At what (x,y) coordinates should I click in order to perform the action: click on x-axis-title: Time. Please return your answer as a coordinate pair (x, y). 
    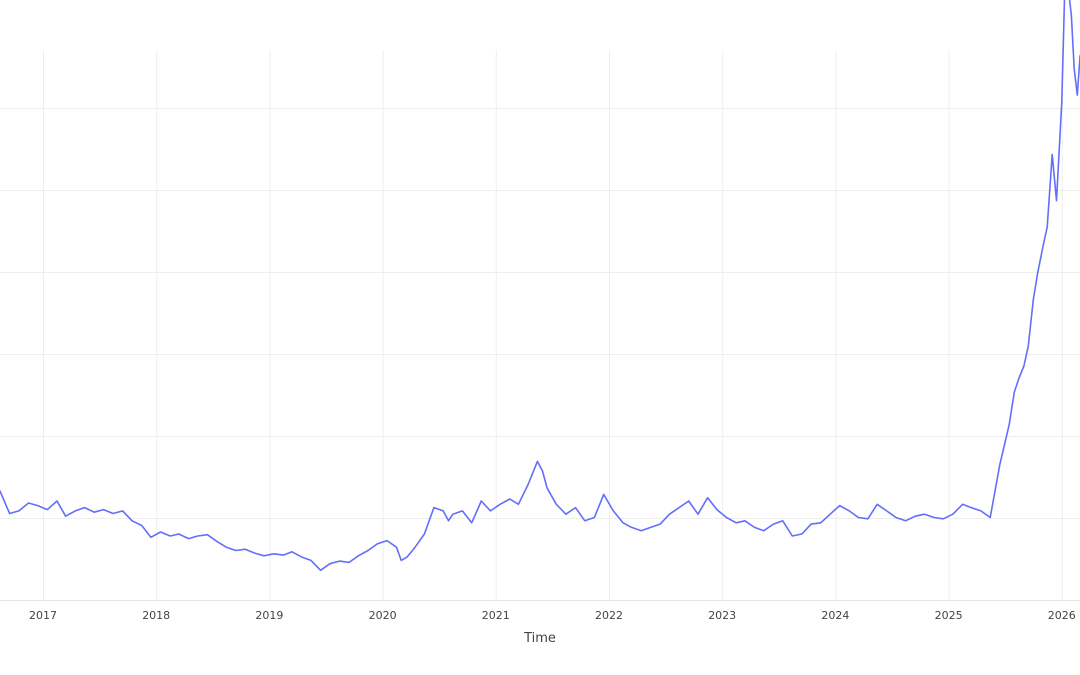
    Looking at the image, I should click on (539, 638).